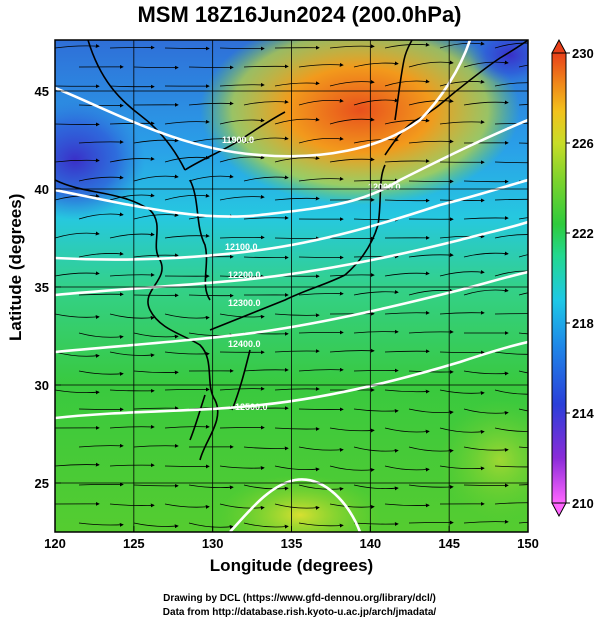 This screenshot has width=599, height=625. I want to click on x-tick-label: 120, so click(55, 543).